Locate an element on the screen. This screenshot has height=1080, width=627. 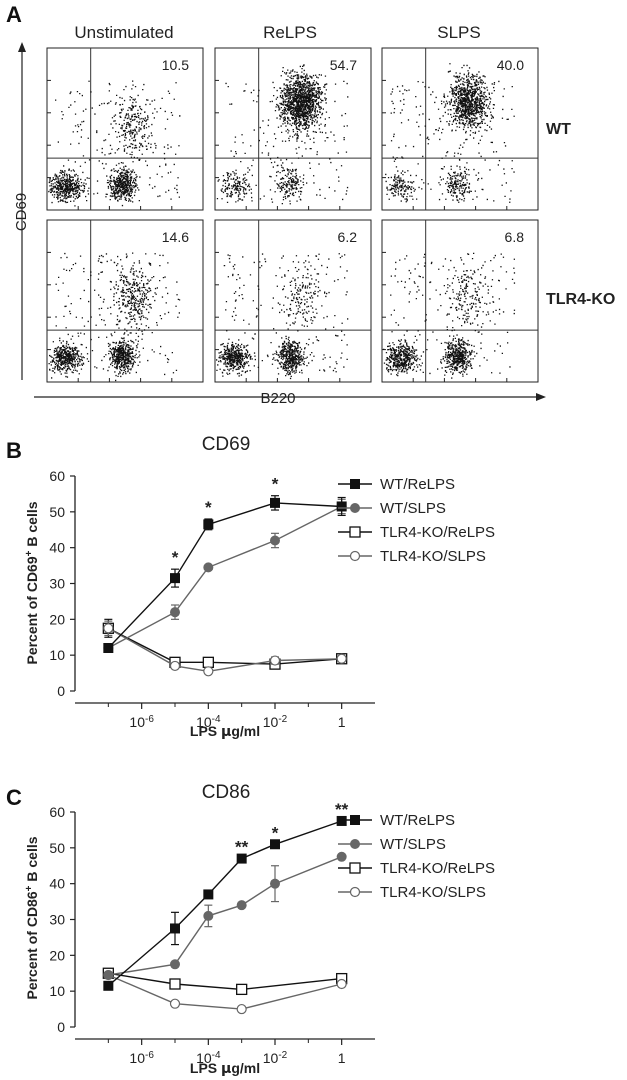
legend-label: TLR4-KO/ReLPS is located at coordinates (437, 532).